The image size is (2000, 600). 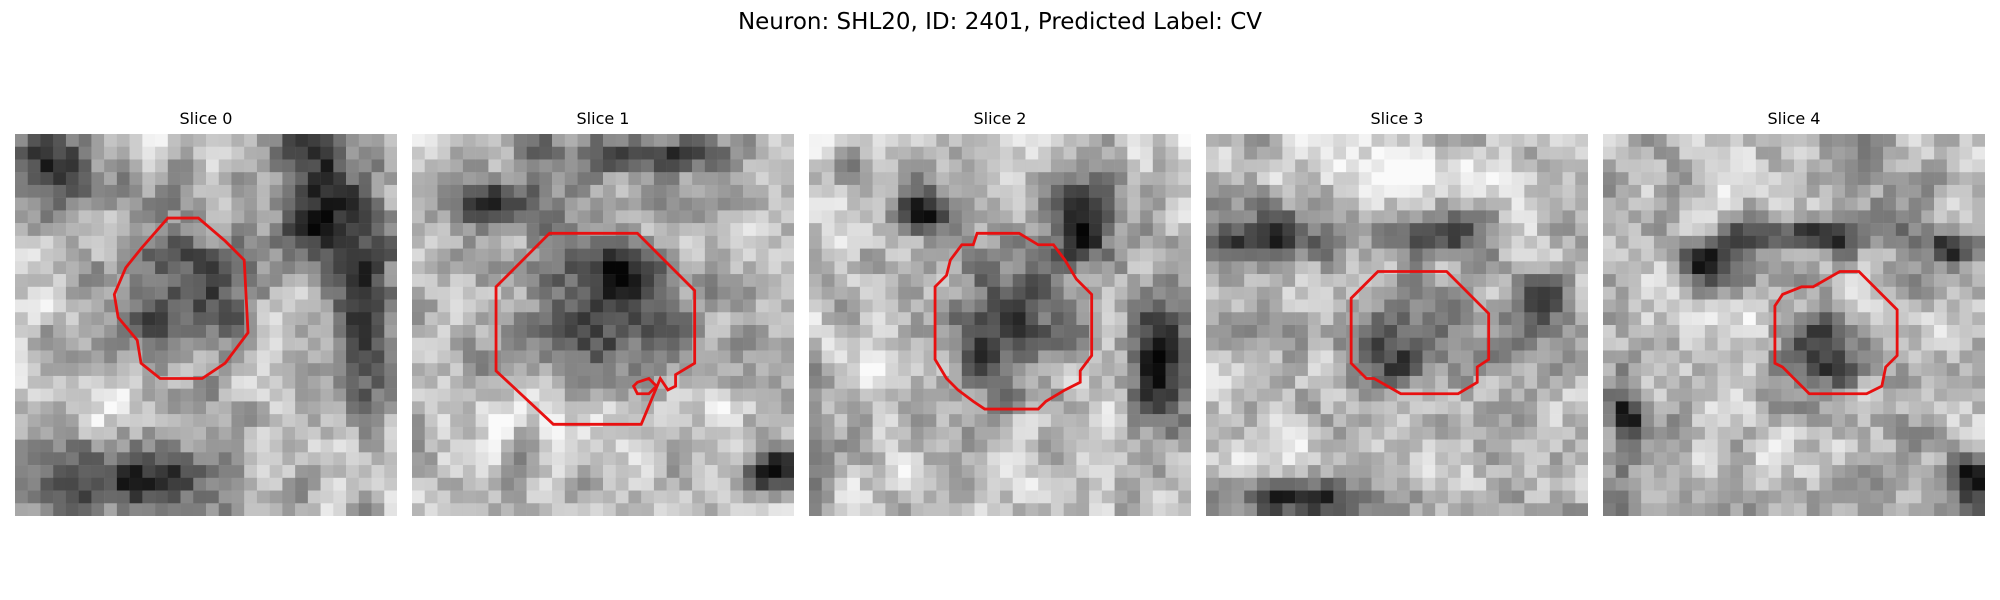 I want to click on slice-title: Slice 2, so click(x=1000, y=118).